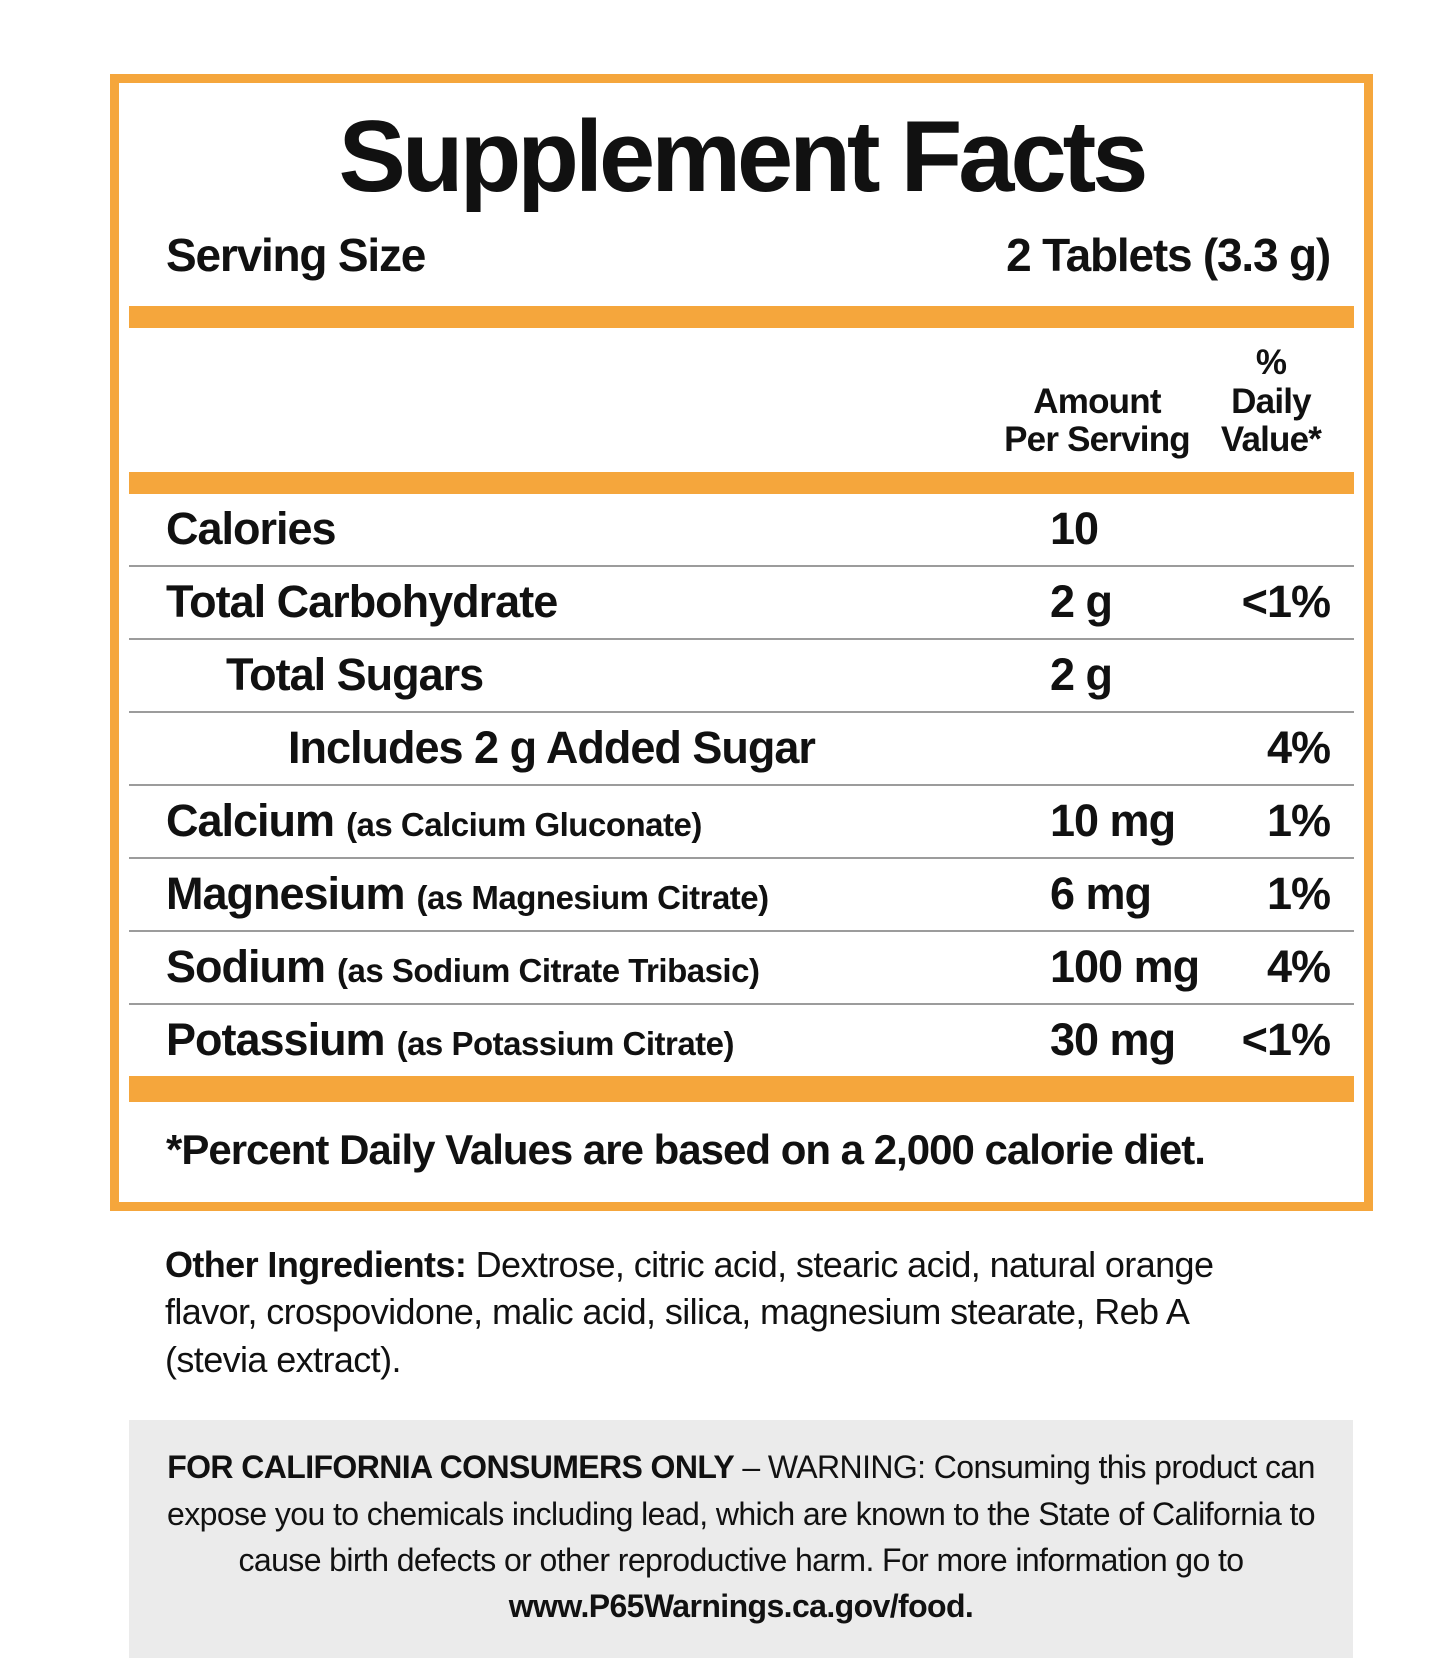 The image size is (1445, 1658). I want to click on nutrient-amount: 100 mg, so click(1125, 966).